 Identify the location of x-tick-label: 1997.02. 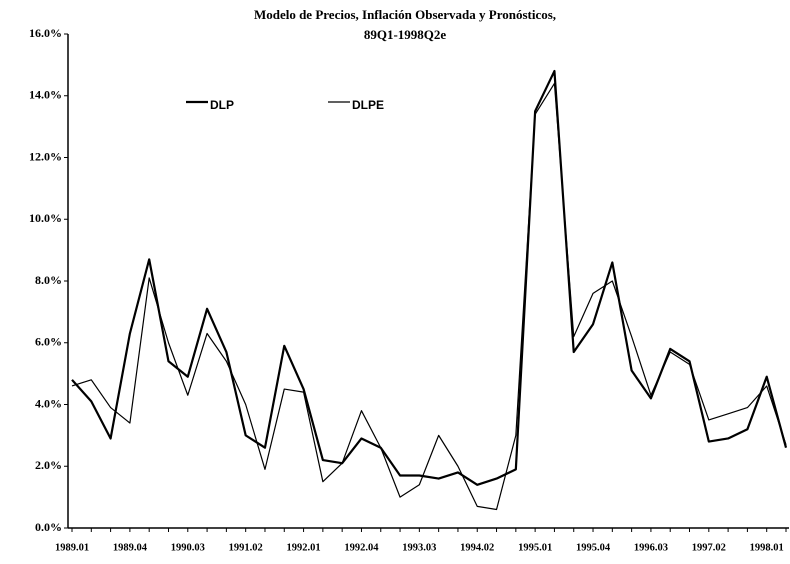
(709, 547).